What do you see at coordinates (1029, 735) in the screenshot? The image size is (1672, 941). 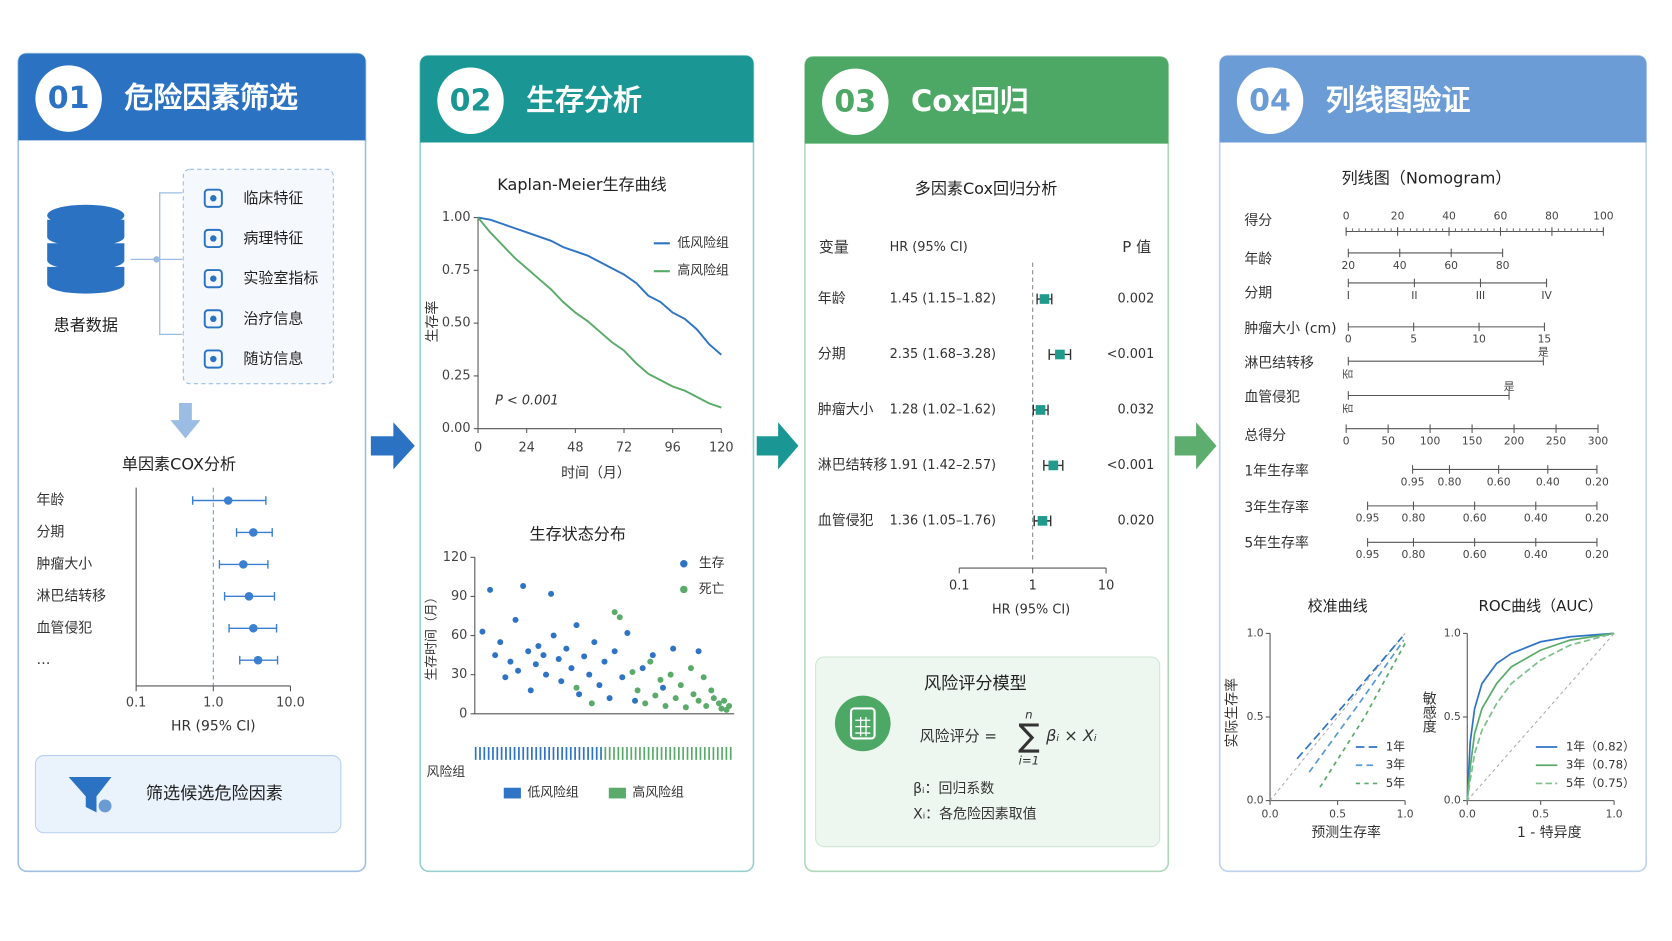 I see `formula-sum: ∑` at bounding box center [1029, 735].